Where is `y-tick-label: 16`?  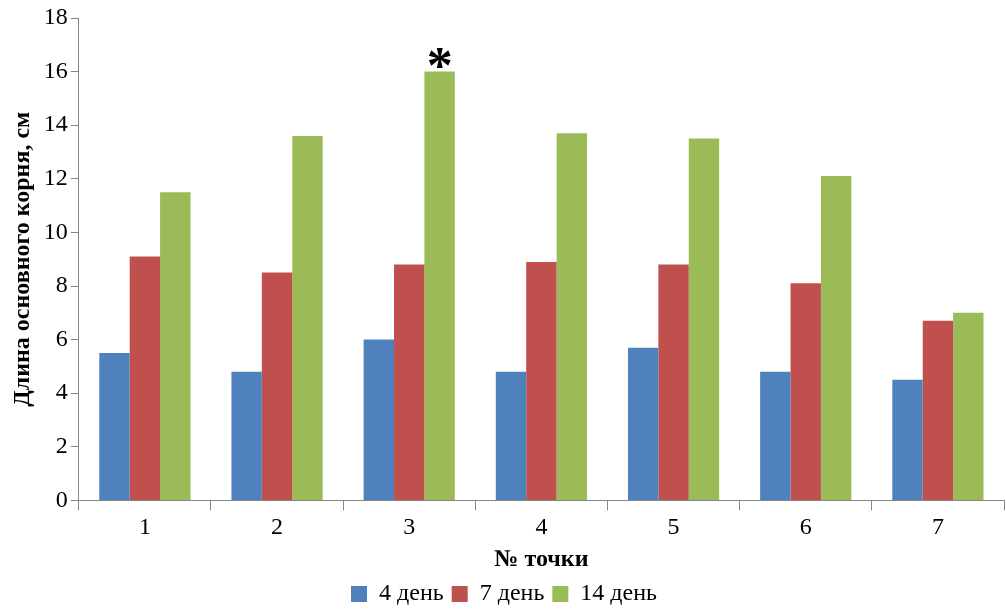
y-tick-label: 16 is located at coordinates (55, 69).